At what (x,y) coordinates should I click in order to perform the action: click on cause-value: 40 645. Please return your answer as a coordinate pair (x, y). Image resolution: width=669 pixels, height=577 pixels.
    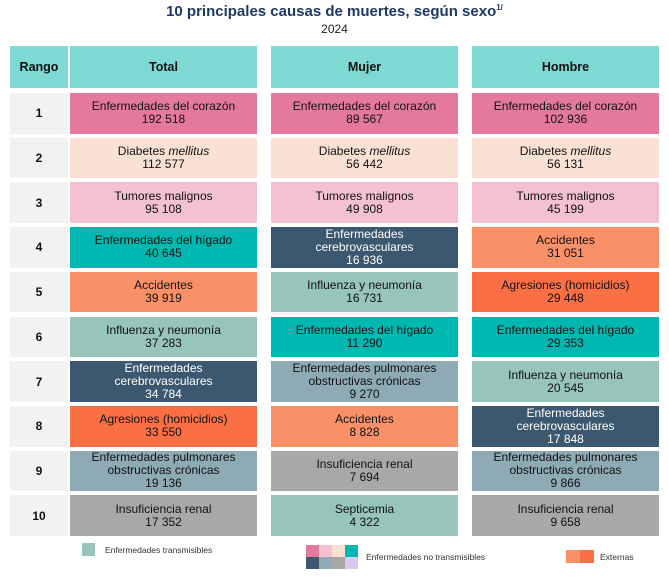
    Looking at the image, I should click on (163, 253).